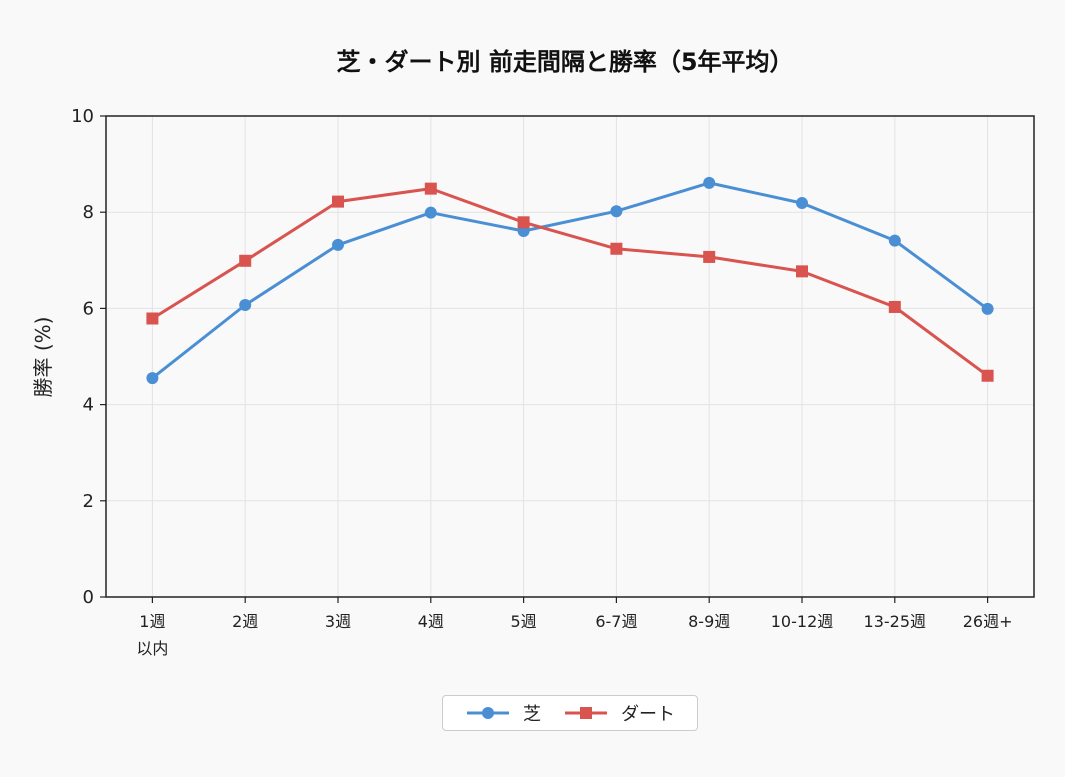 The height and width of the screenshot is (777, 1065). I want to click on y-tick-label: 6, so click(88, 308).